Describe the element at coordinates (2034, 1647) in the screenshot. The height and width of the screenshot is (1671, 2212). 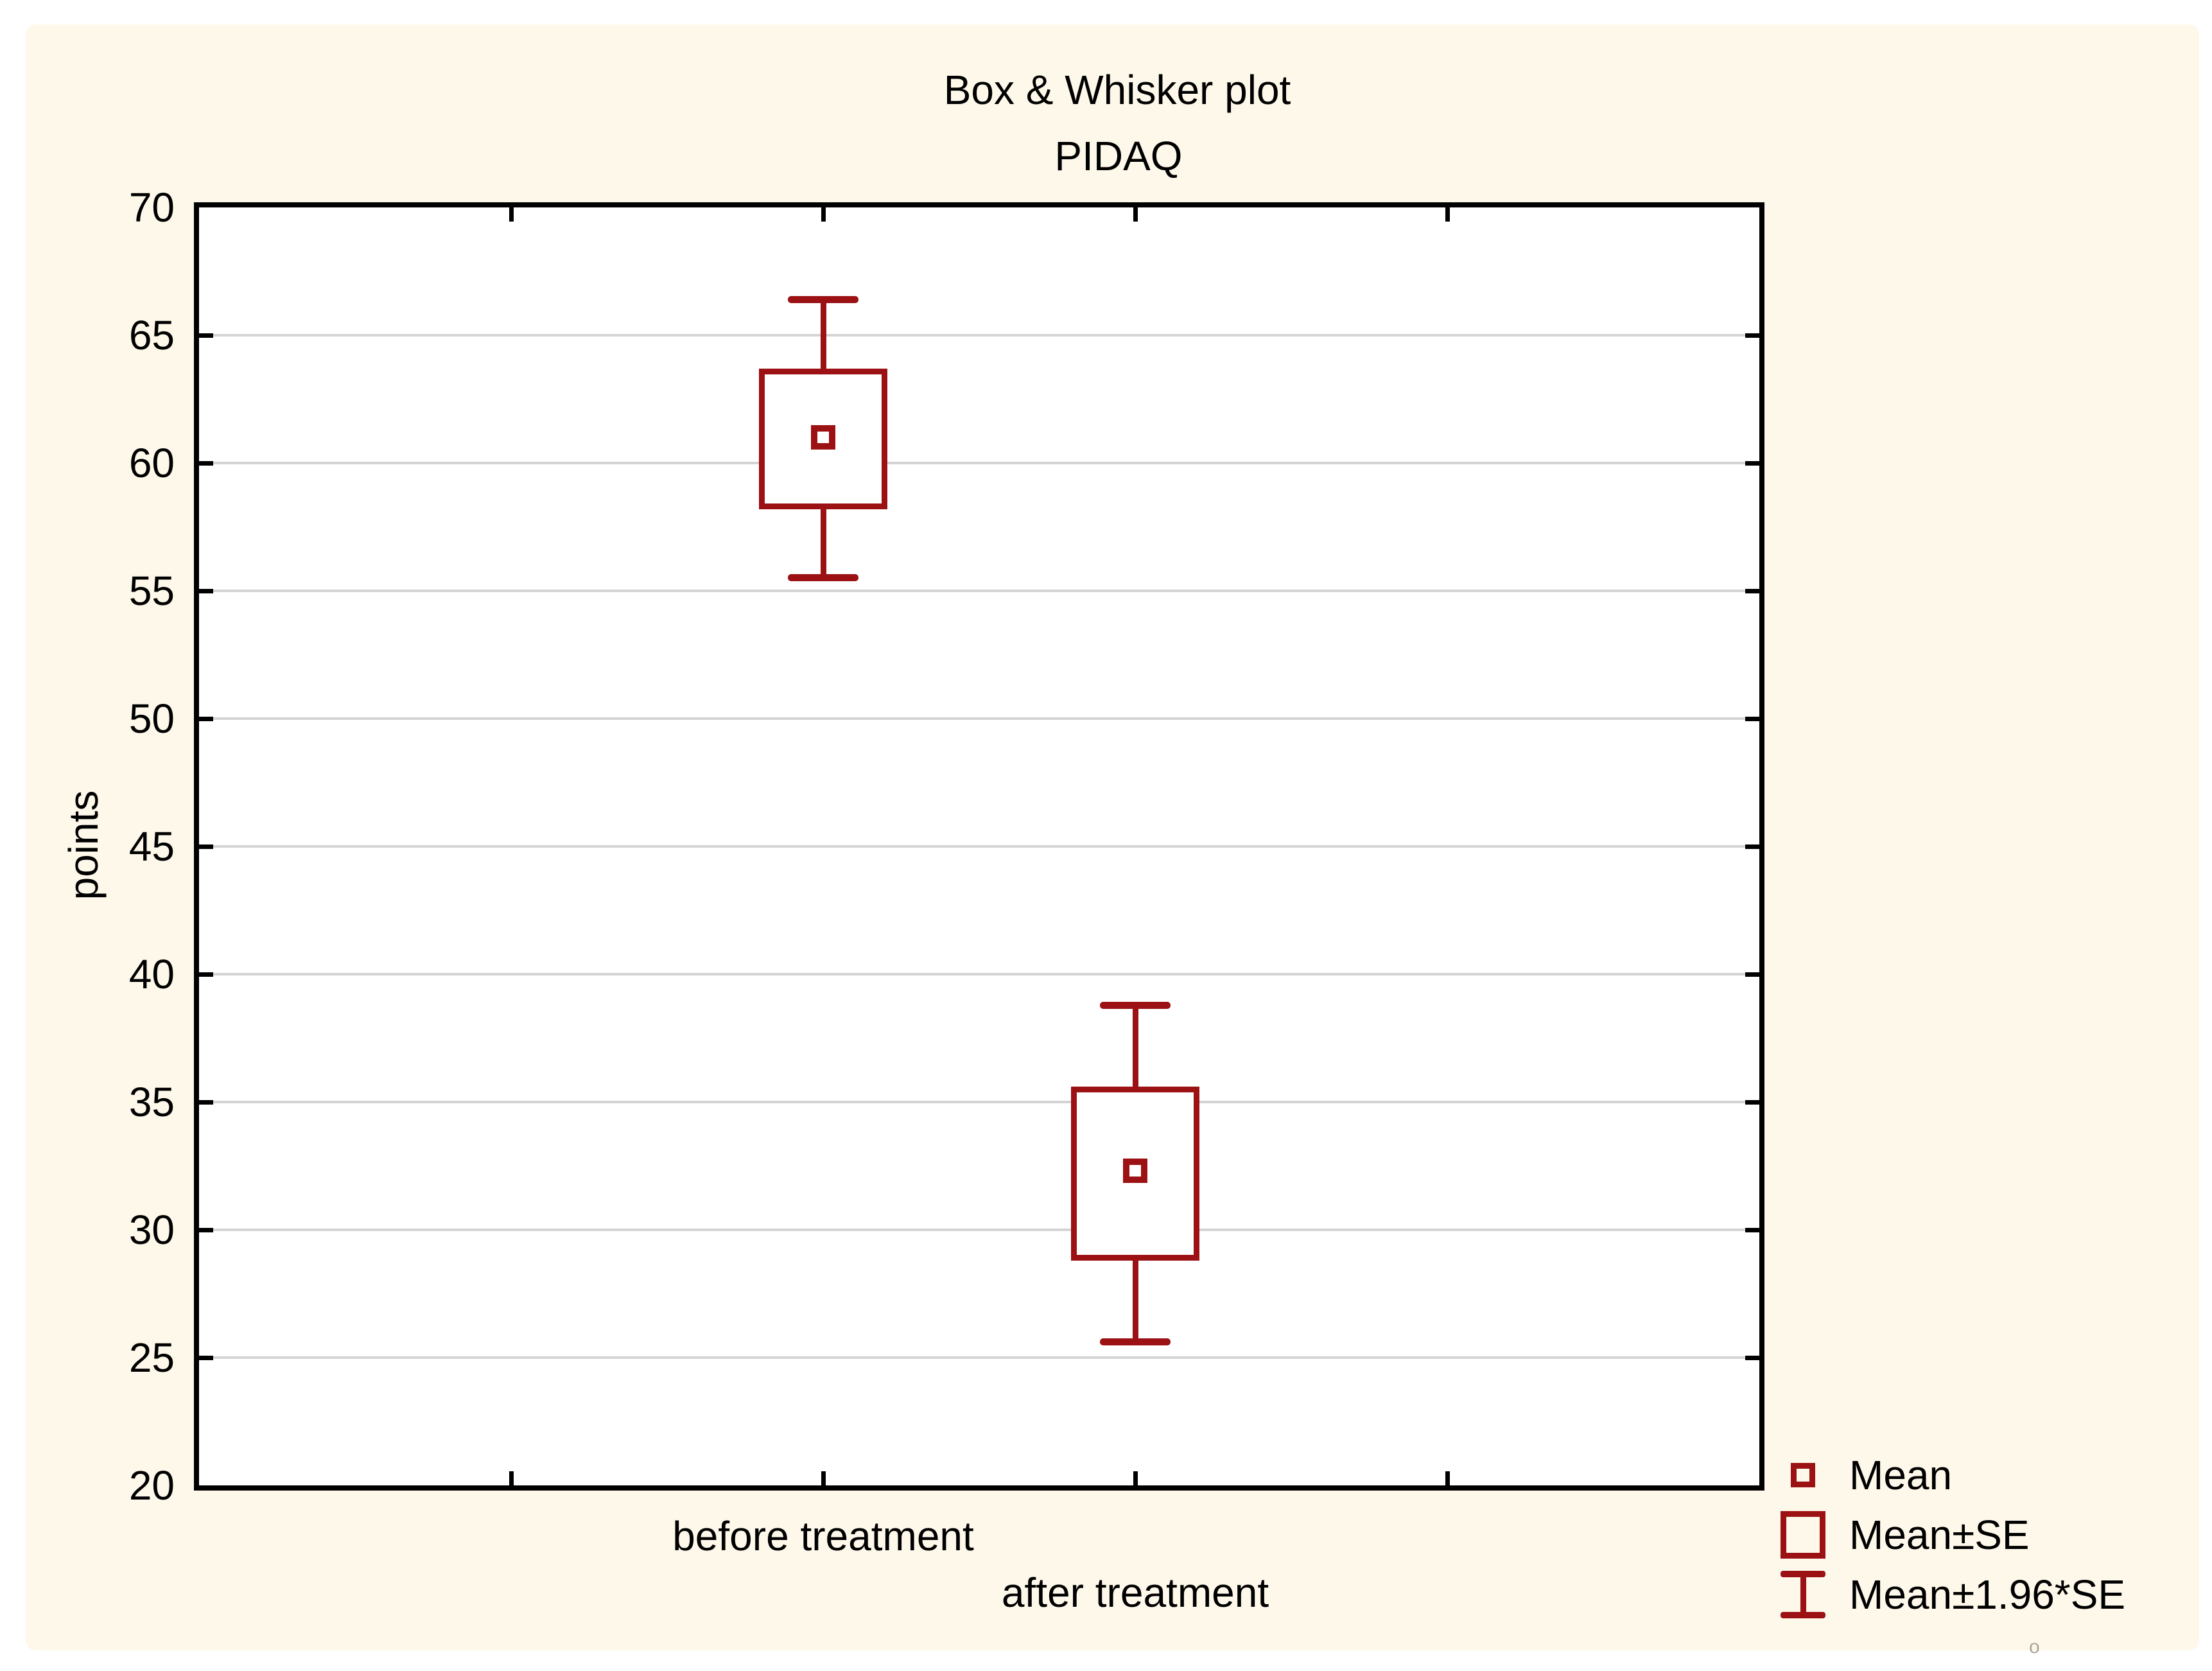
I see `watermark-artifact: o` at that location.